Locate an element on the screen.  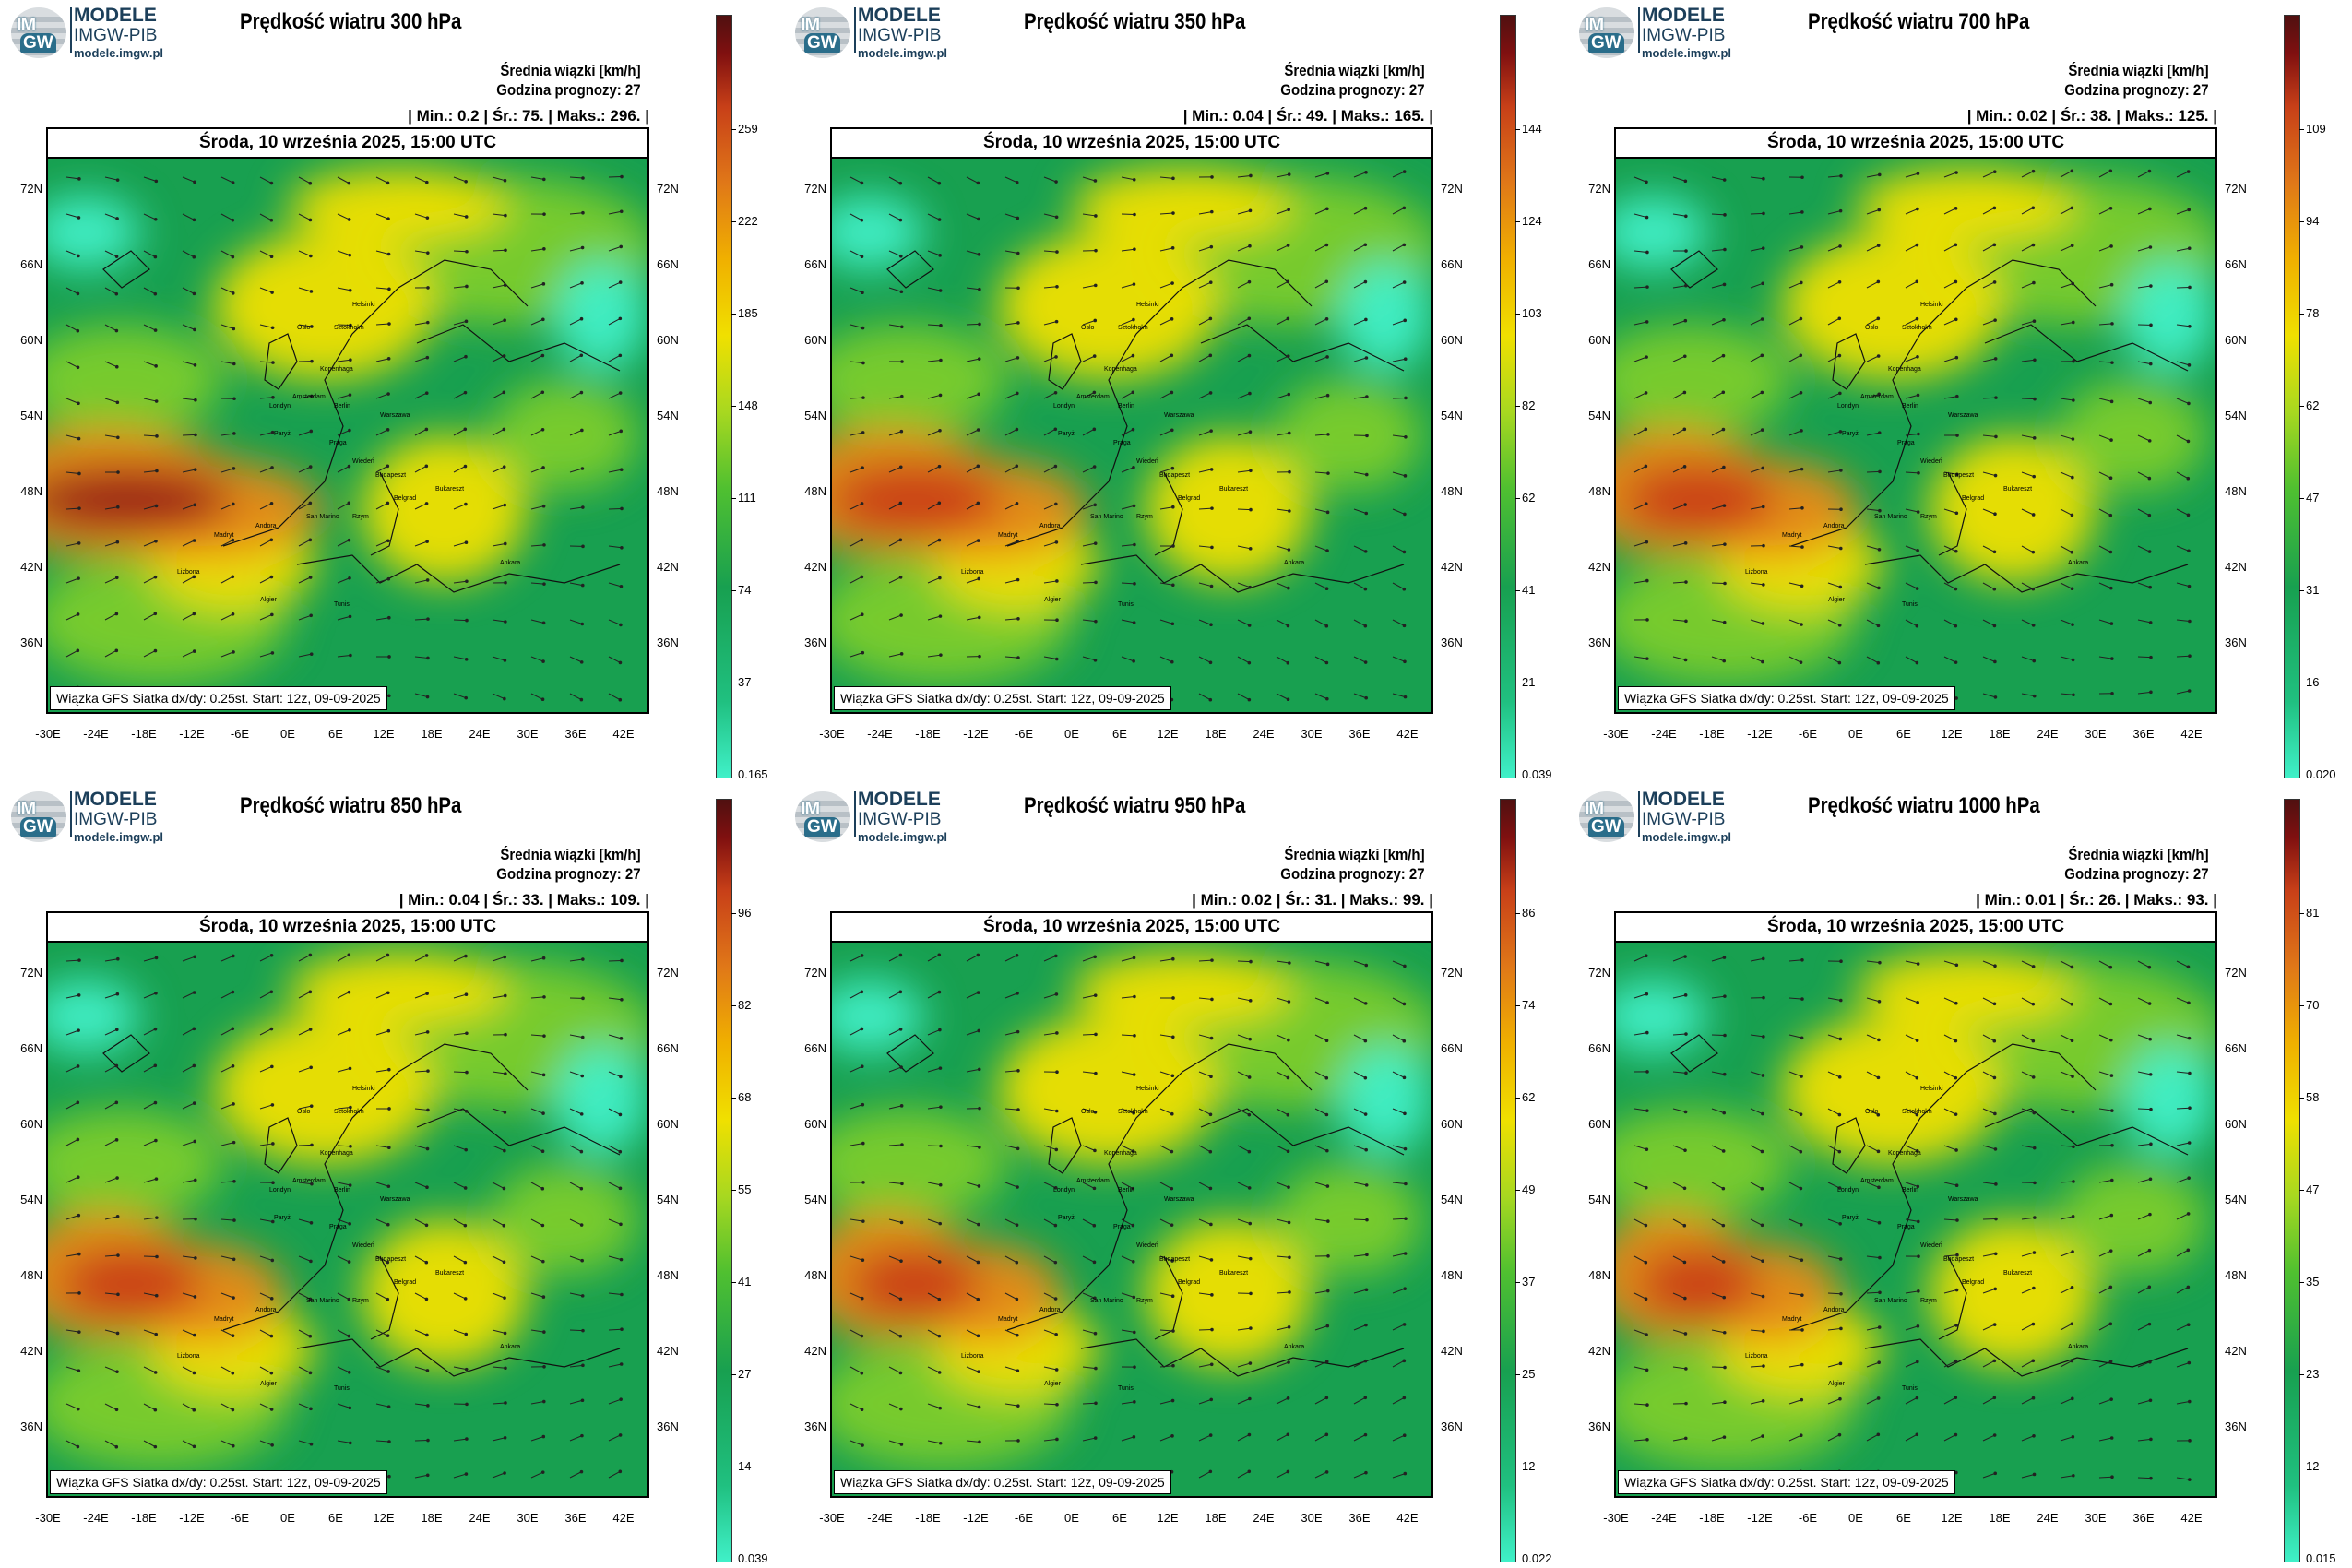
city-label: Praga is located at coordinates (338, 1227).